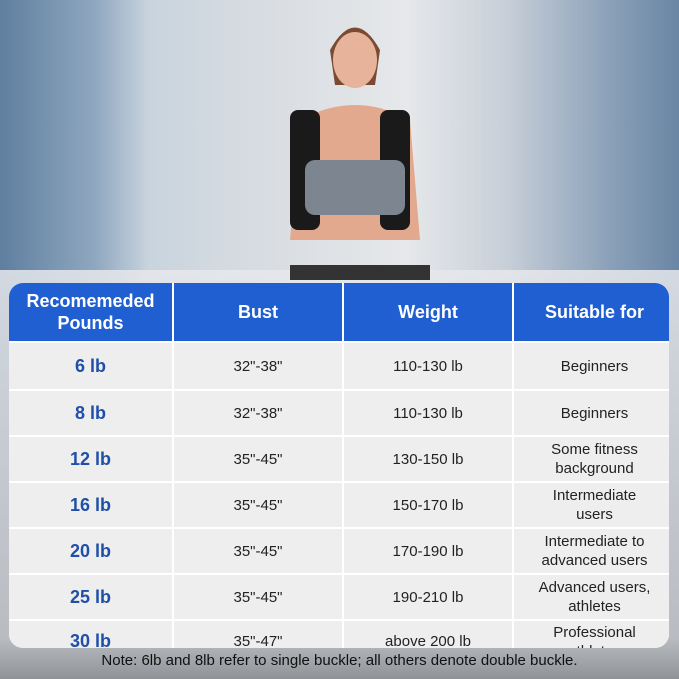 The height and width of the screenshot is (679, 679). Describe the element at coordinates (428, 459) in the screenshot. I see `cell-weight: 130-150 lb` at that location.